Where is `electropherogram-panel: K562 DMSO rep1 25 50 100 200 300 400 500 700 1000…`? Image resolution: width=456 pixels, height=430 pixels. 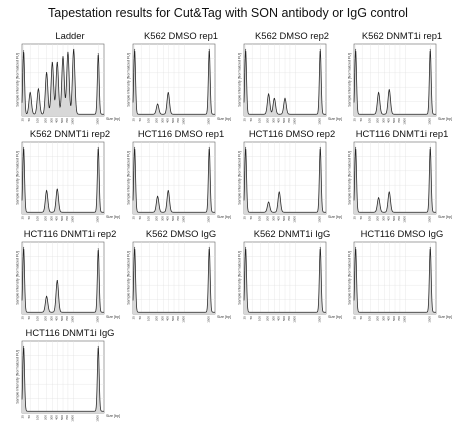
electropherogram-panel: K562 DMSO rep1 25 50 100 200 300 400 500 700 1000… is located at coordinates (180, 80).